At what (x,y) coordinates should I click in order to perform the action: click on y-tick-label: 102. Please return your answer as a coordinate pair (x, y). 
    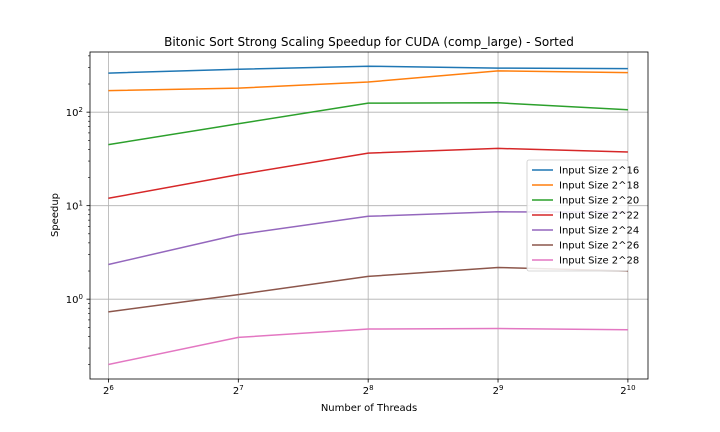
    Looking at the image, I should click on (74, 112).